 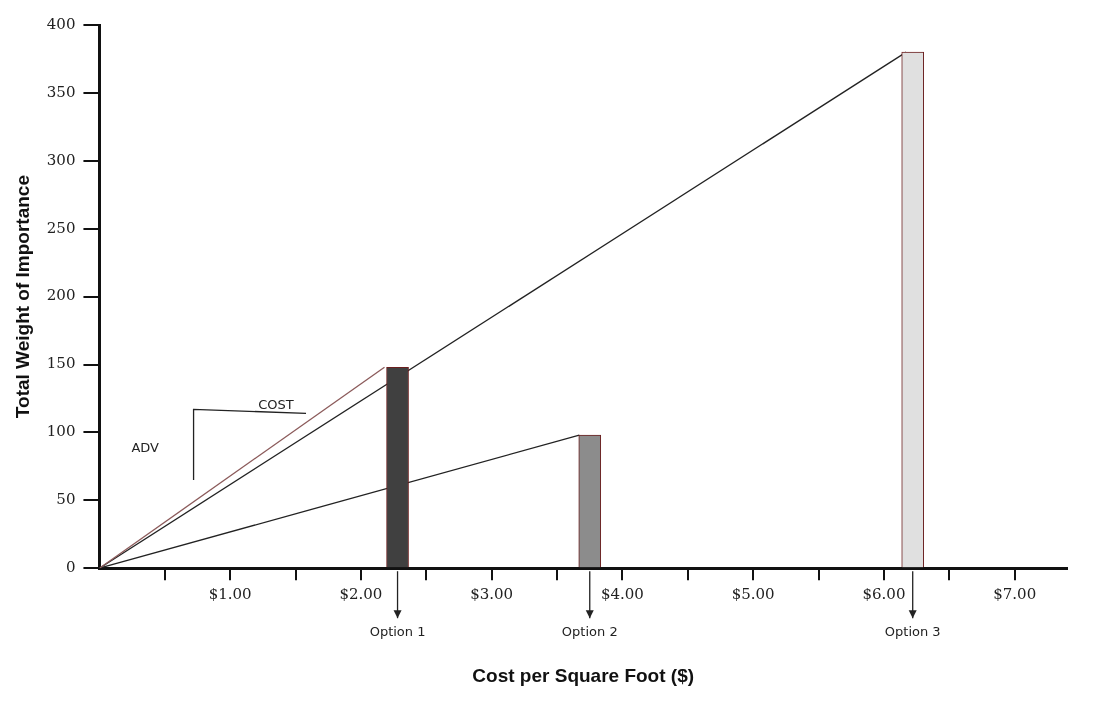 What do you see at coordinates (66, 499) in the screenshot?
I see `y-tick-label: 50` at bounding box center [66, 499].